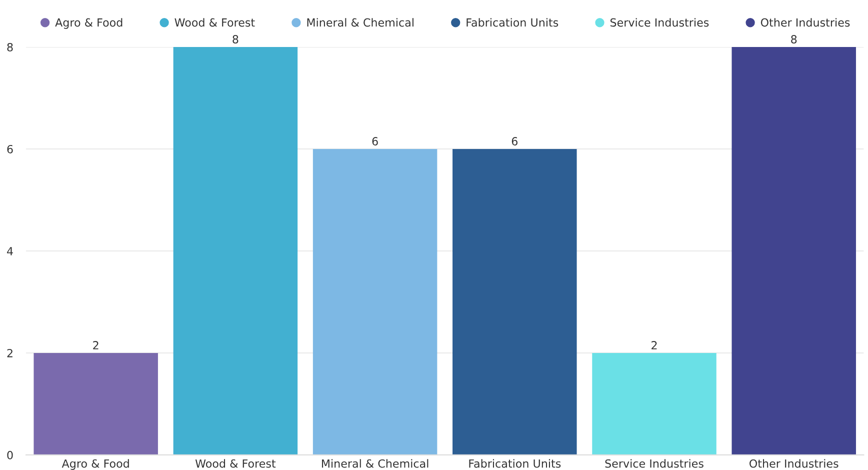 The image size is (868, 470). What do you see at coordinates (805, 22) in the screenshot?
I see `legend-label: Other Industries` at bounding box center [805, 22].